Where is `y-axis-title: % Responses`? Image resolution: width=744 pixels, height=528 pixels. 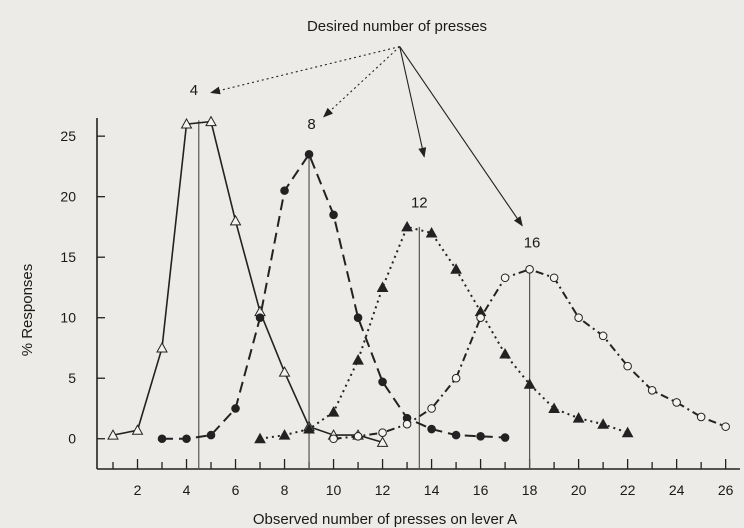 y-axis-title: % Responses is located at coordinates (27, 310).